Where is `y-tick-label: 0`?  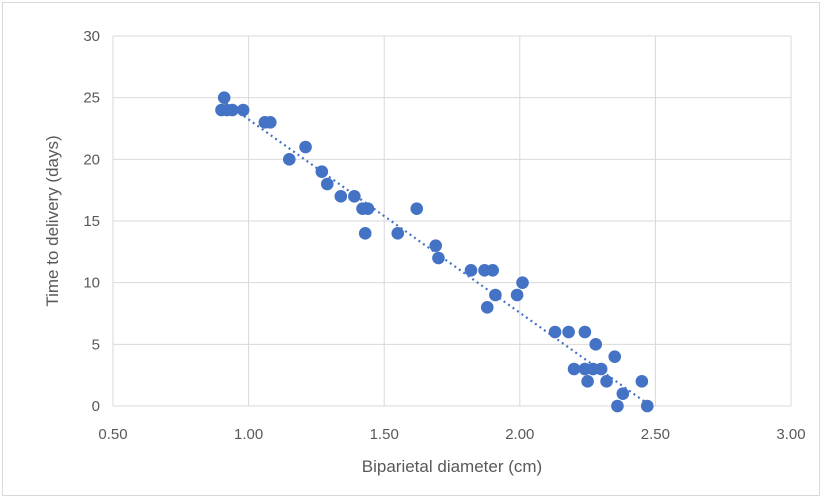
y-tick-label: 0 is located at coordinates (96, 406).